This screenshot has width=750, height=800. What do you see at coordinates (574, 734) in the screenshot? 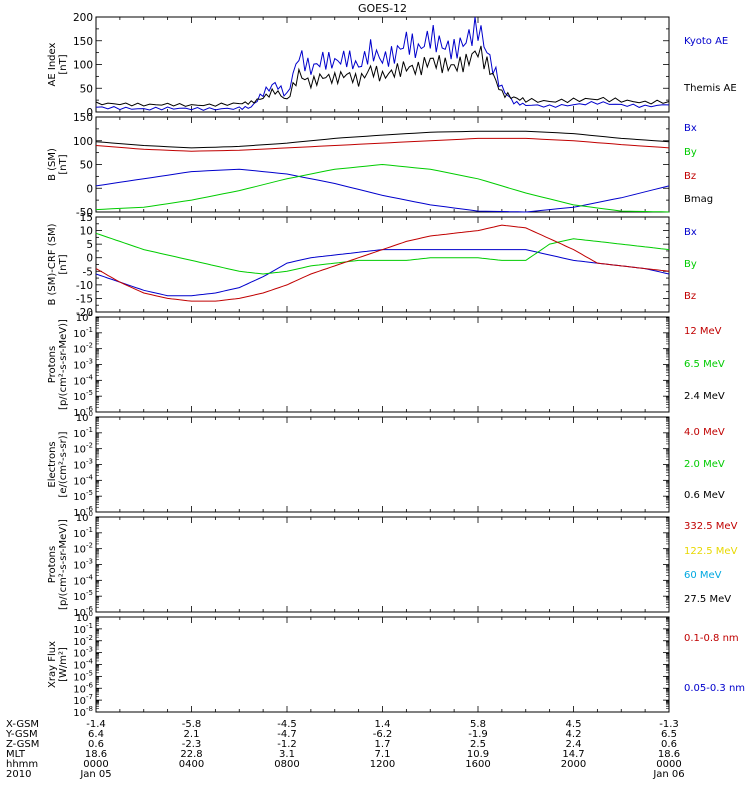
I see `ephemeris-value: 4.2` at bounding box center [574, 734].